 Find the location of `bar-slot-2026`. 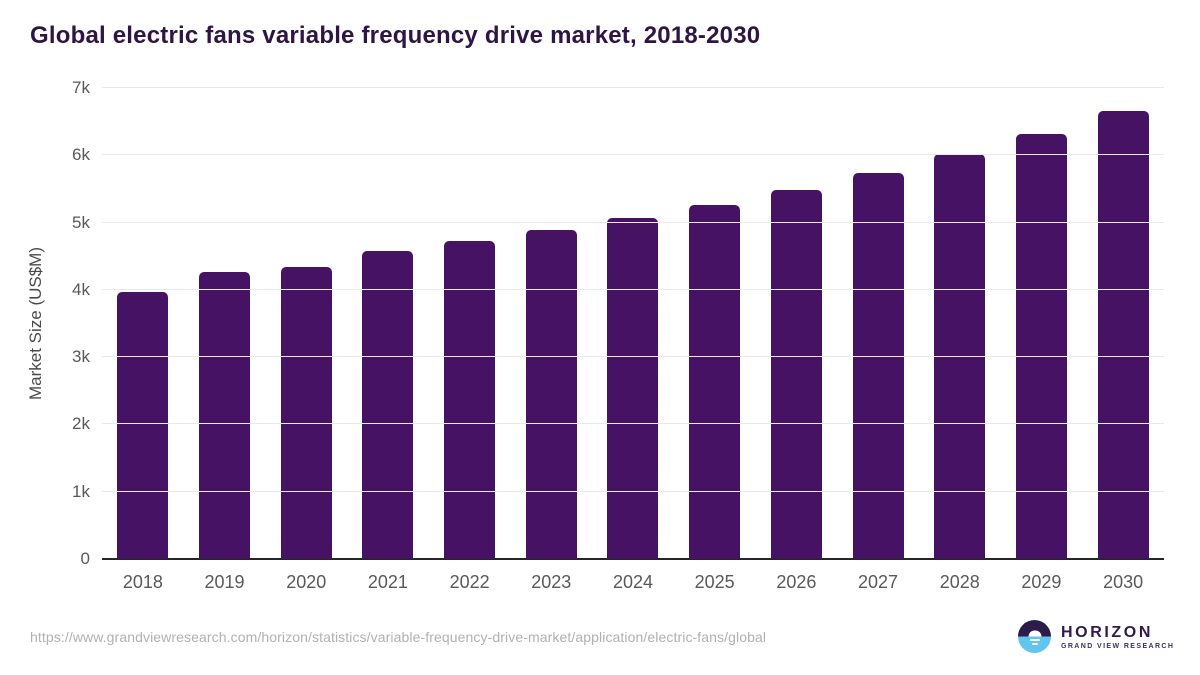

bar-slot-2026 is located at coordinates (797, 323).